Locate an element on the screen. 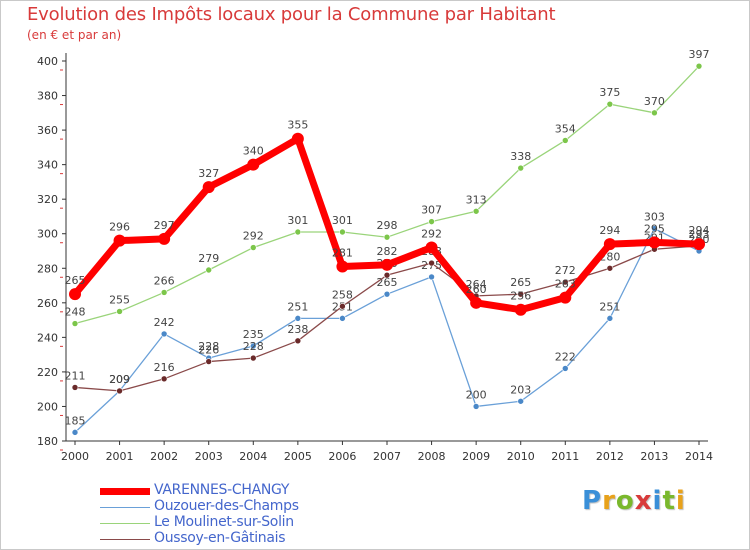  x-tick-label: 2013 is located at coordinates (654, 456).